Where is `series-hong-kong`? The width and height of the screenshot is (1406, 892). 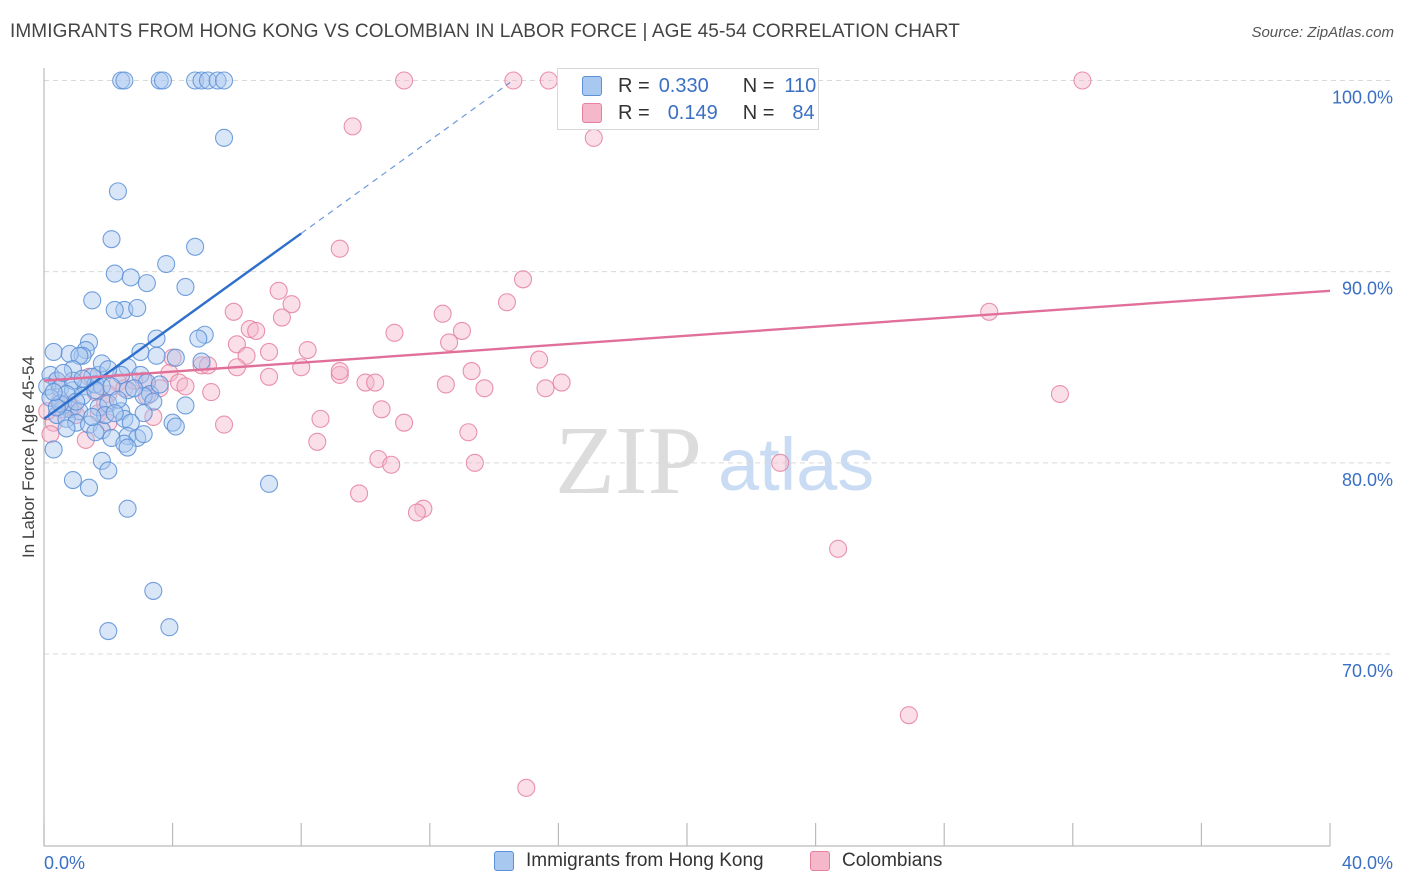 series-hong-kong is located at coordinates (158, 356).